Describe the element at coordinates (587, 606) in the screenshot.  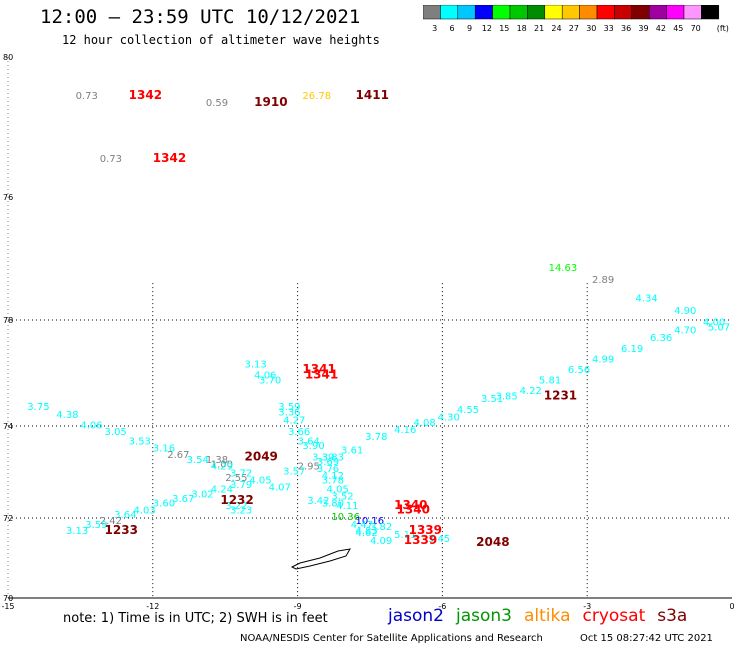
I see `longitude-label: -3` at that location.